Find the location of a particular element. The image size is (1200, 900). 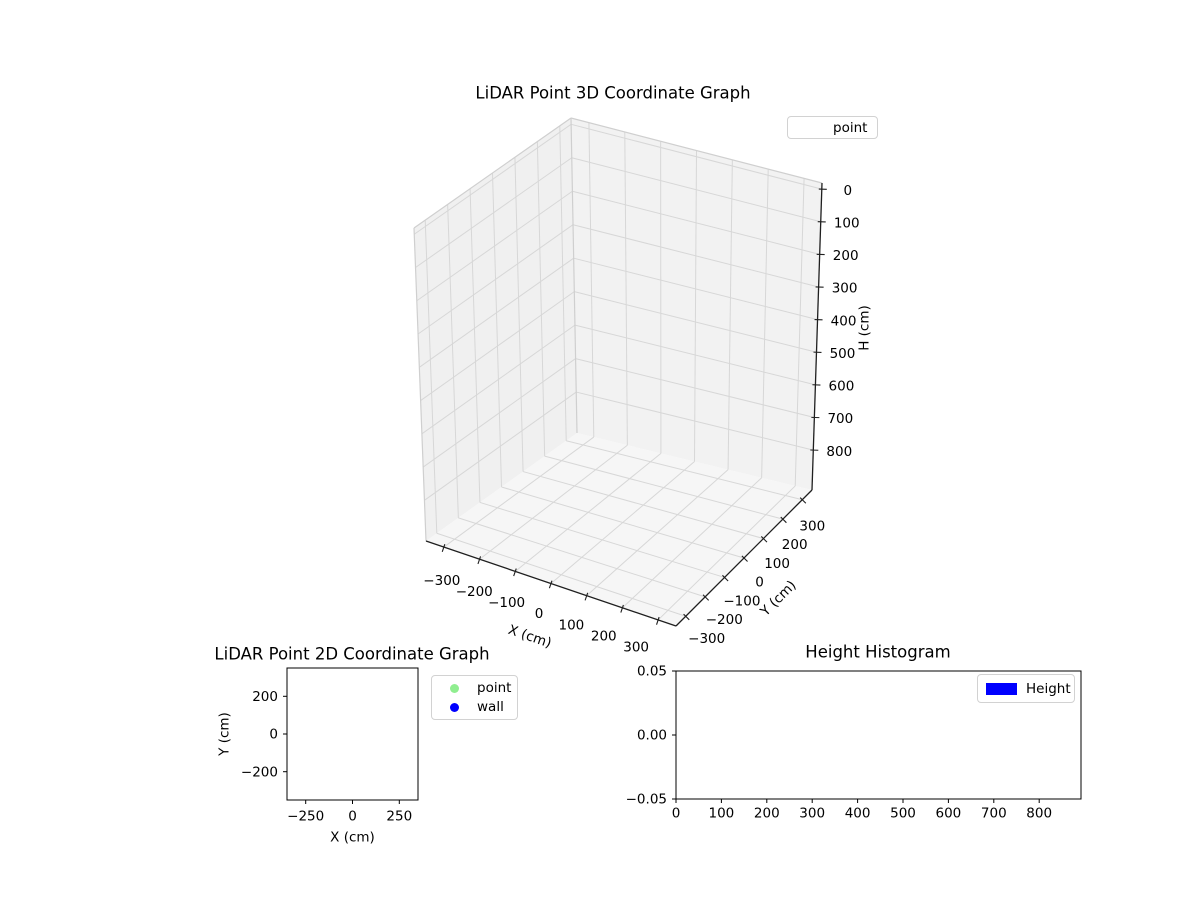

histogram-x-tick-label: 100 is located at coordinates (722, 814).